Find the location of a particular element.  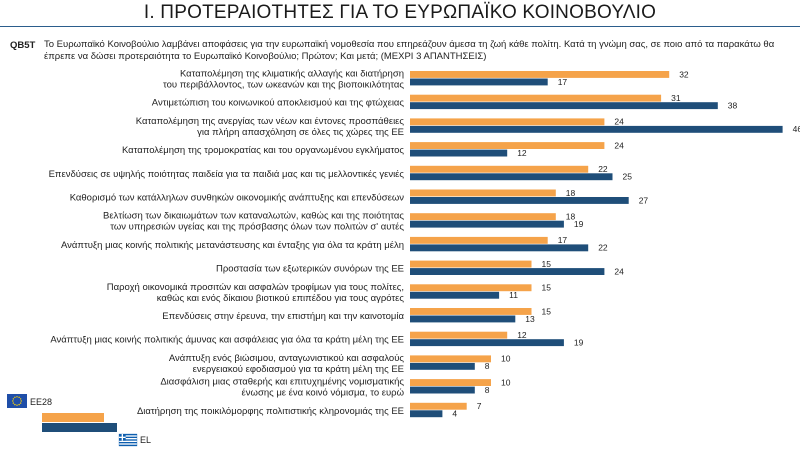

value-label: 46 is located at coordinates (796, 129).